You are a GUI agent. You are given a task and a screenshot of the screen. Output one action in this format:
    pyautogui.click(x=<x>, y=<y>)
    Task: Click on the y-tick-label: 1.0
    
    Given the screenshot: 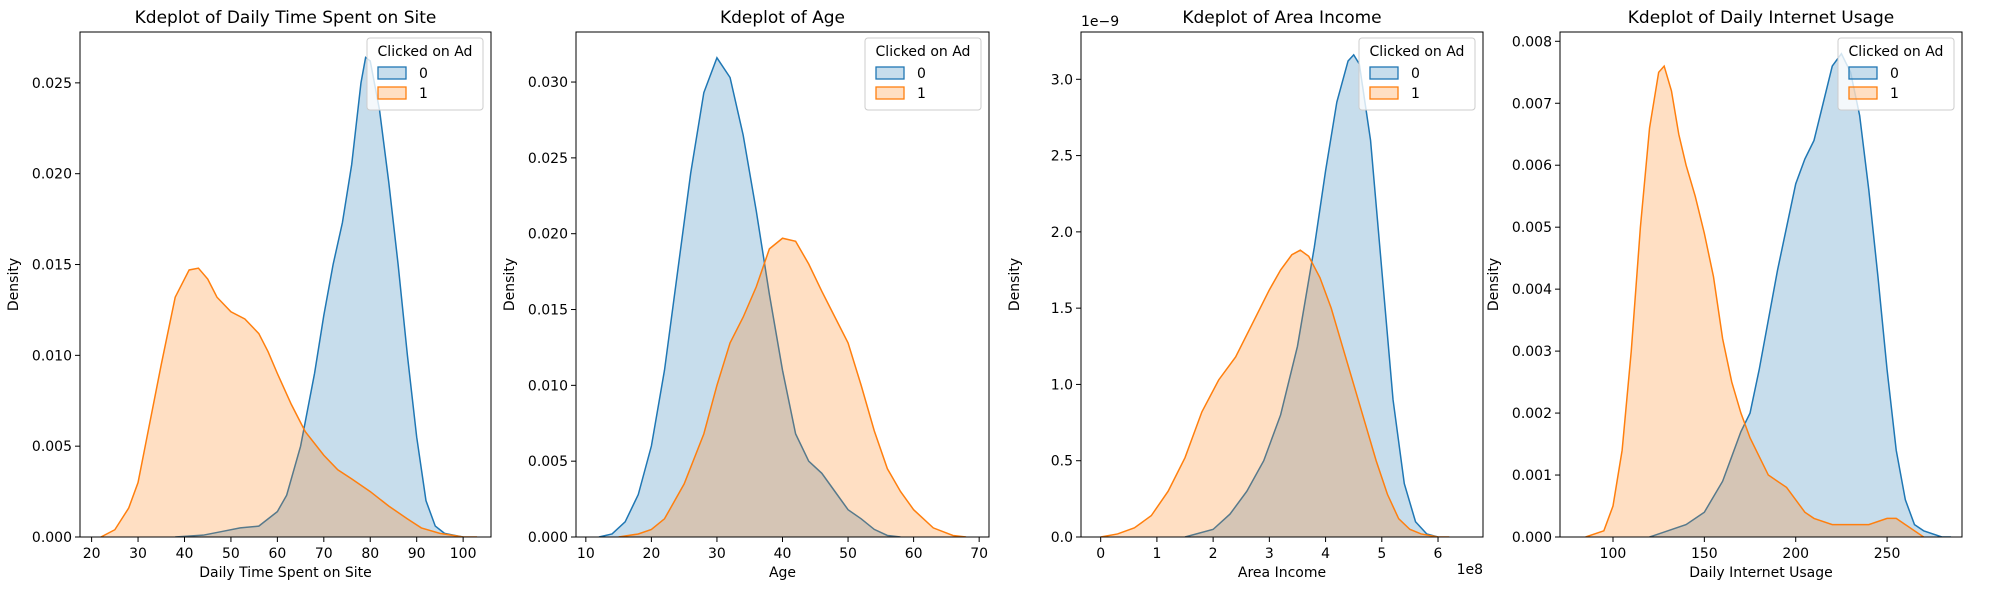 What is the action you would take?
    pyautogui.click(x=1062, y=385)
    